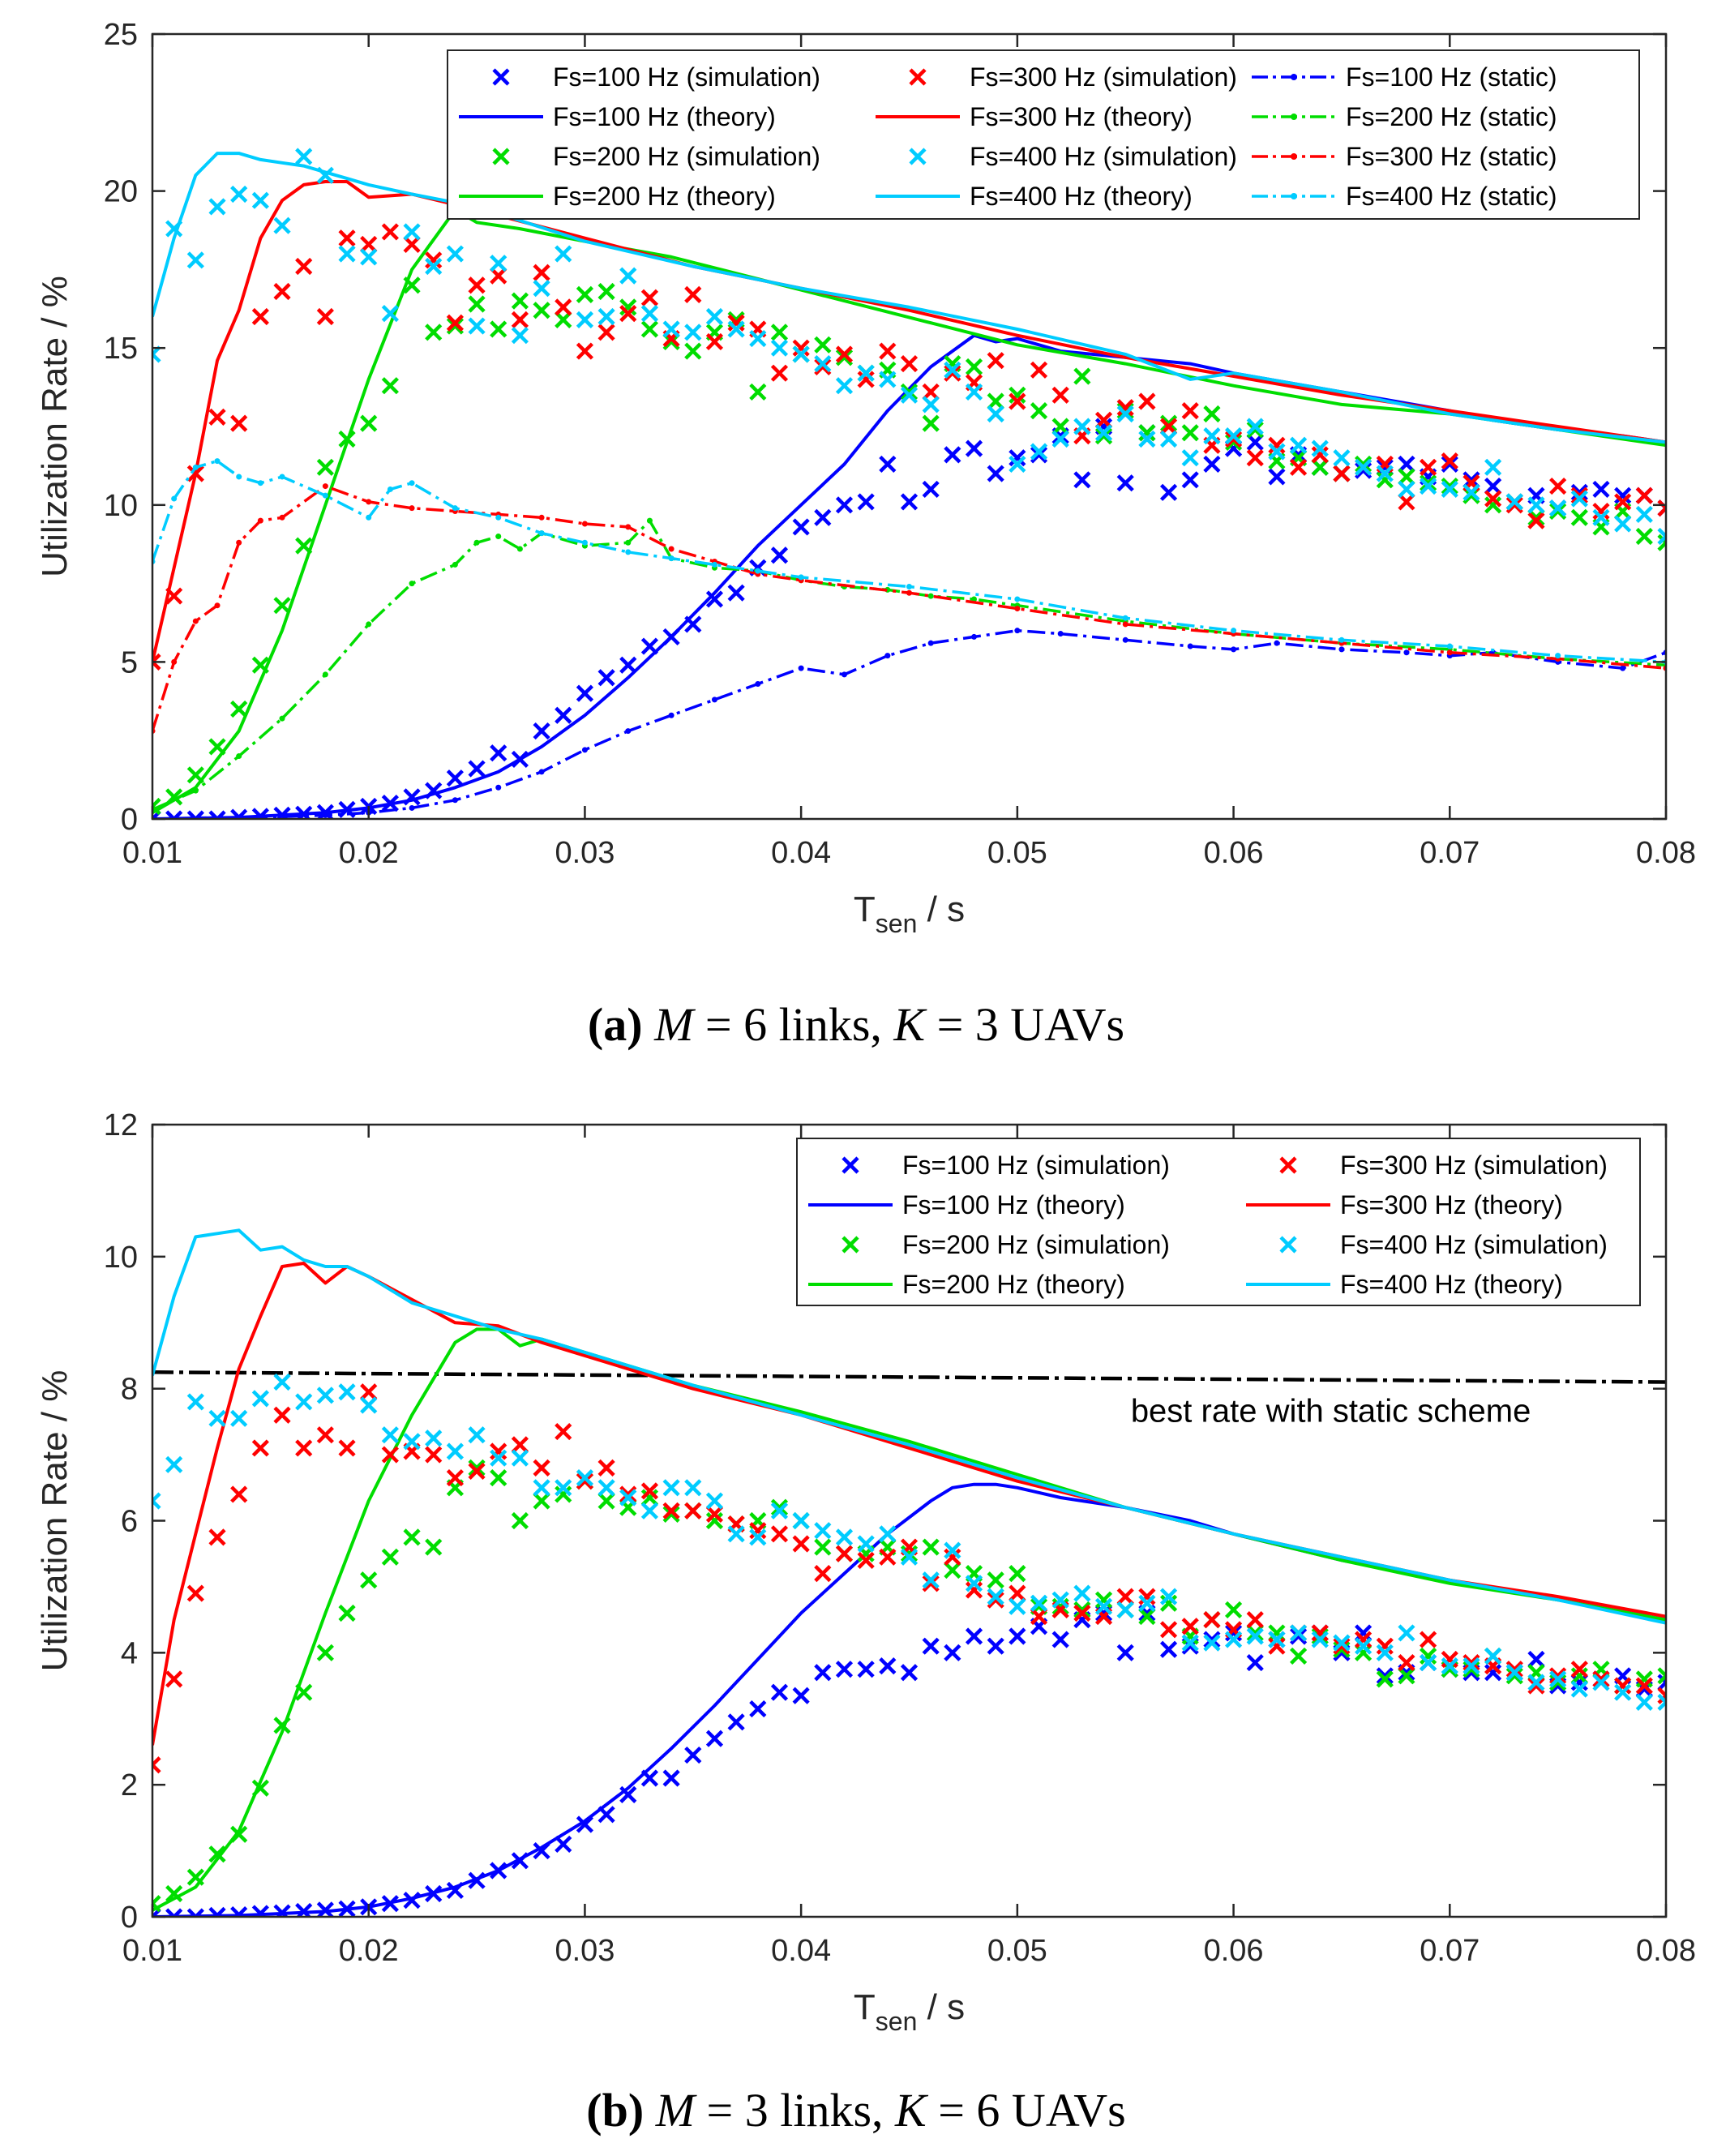 The image size is (1713, 2156). Describe the element at coordinates (55, 1521) in the screenshot. I see `panel-b-y-axis-label: Utilization Rate / %` at that location.